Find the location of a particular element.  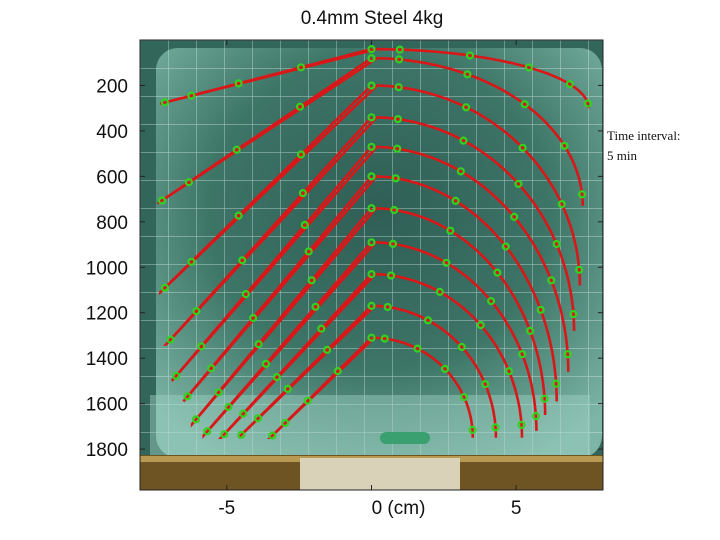

y-tick-label: 400 is located at coordinates (112, 132).